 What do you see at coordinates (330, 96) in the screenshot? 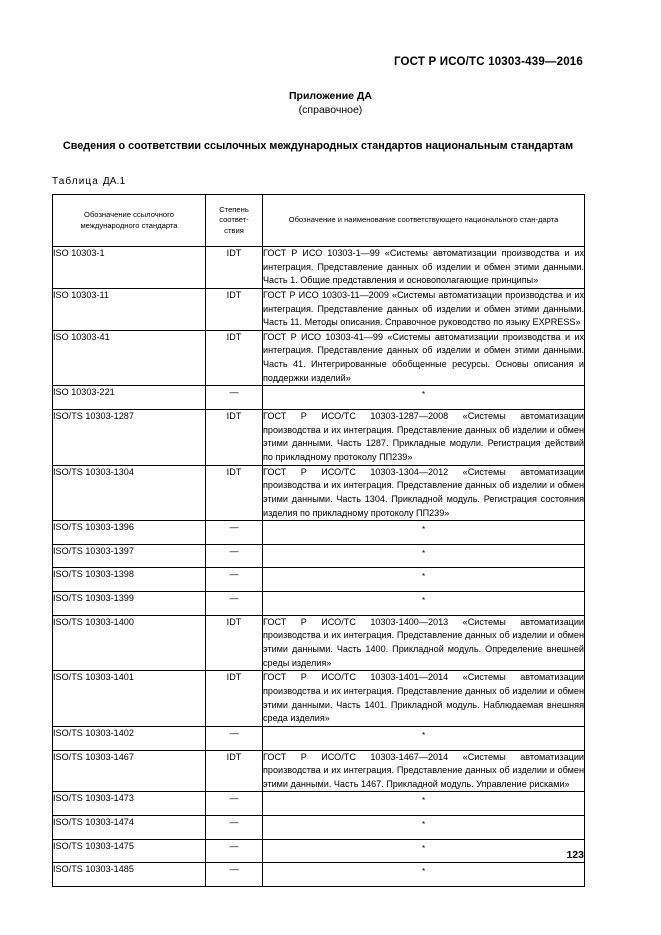
I see `annex-title: Приложение ДА` at bounding box center [330, 96].